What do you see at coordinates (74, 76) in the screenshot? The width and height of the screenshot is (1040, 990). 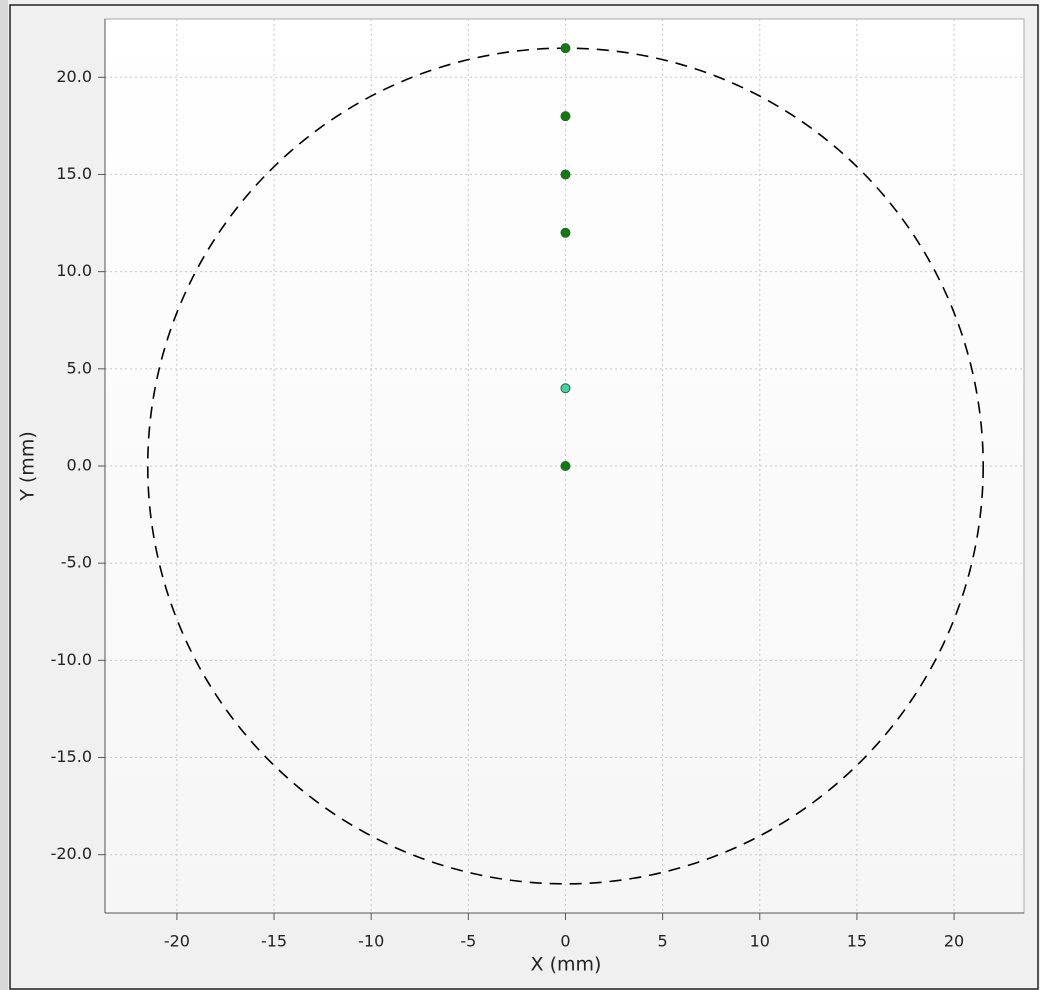 I see `y-tick-label: 20.0` at bounding box center [74, 76].